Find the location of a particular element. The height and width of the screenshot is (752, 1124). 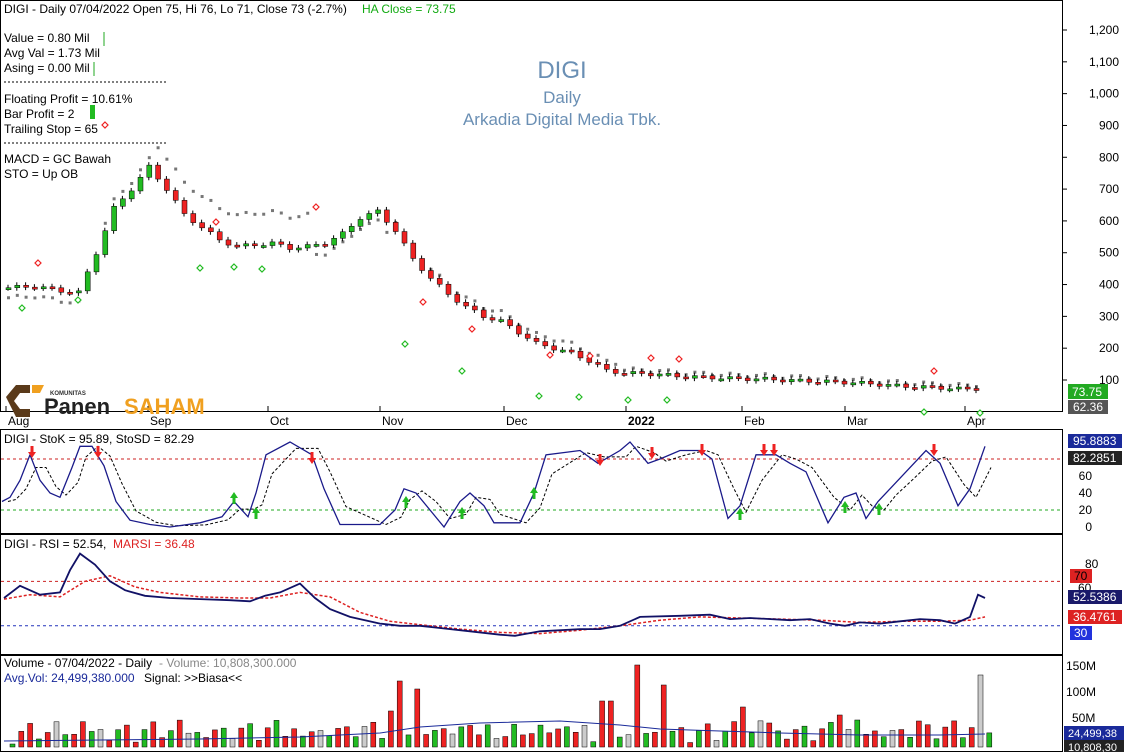

marsi-label: MARSI = 36.48 is located at coordinates (154, 544).